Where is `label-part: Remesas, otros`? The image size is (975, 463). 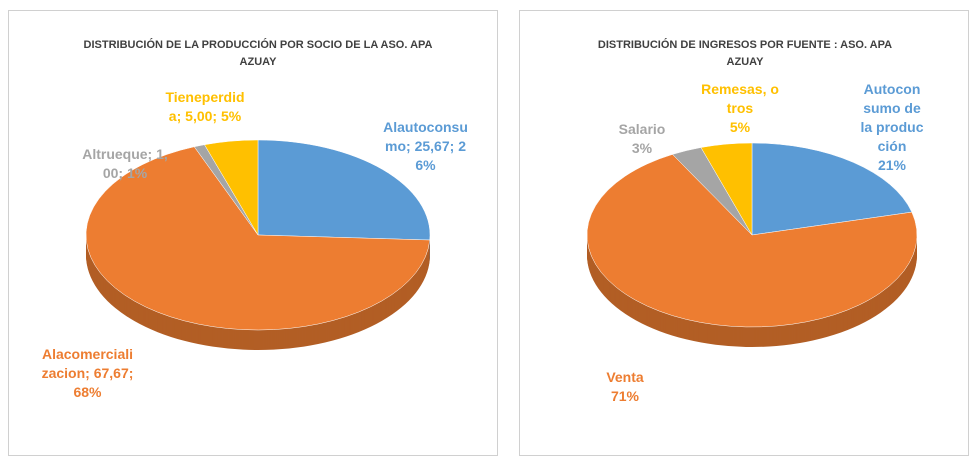 label-part: Remesas, otros is located at coordinates (740, 98).